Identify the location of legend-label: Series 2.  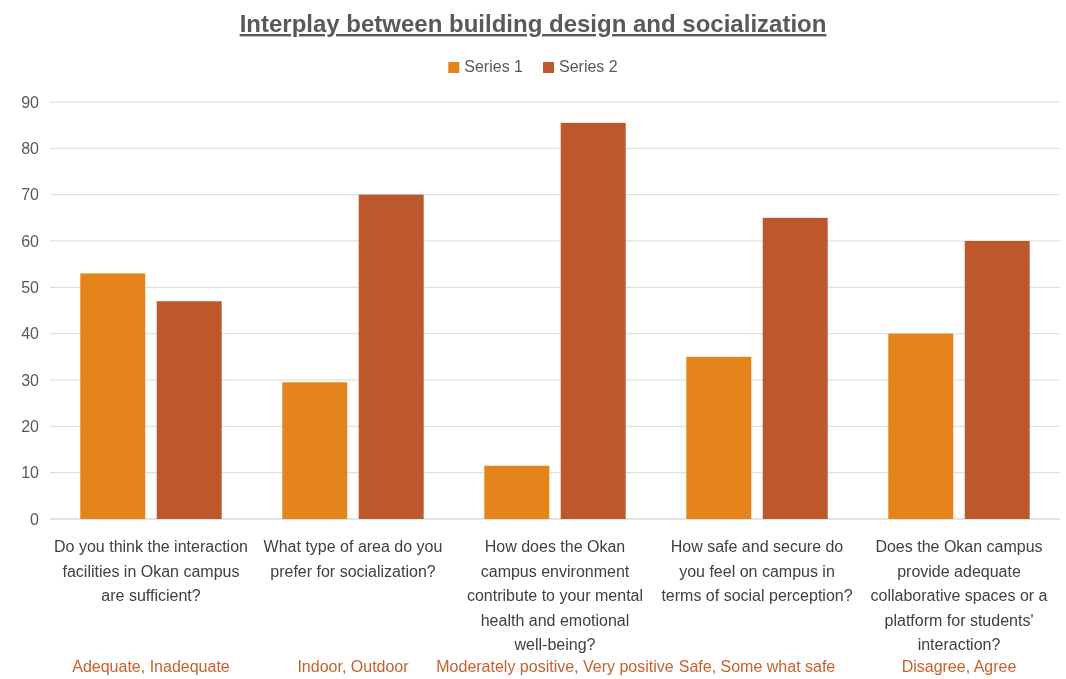
(588, 66).